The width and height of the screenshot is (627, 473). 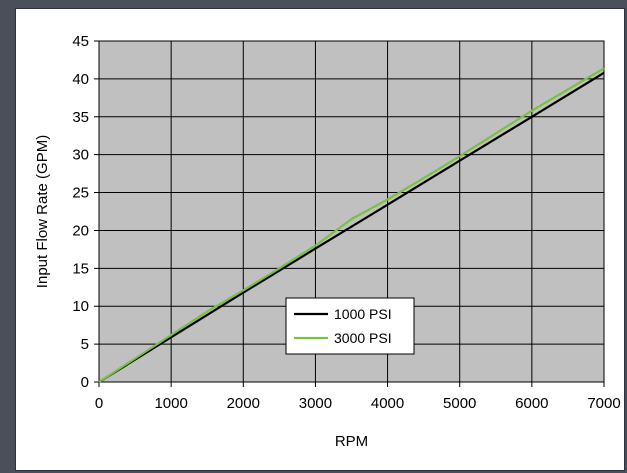 What do you see at coordinates (85, 382) in the screenshot?
I see `y-tick-label: 0` at bounding box center [85, 382].